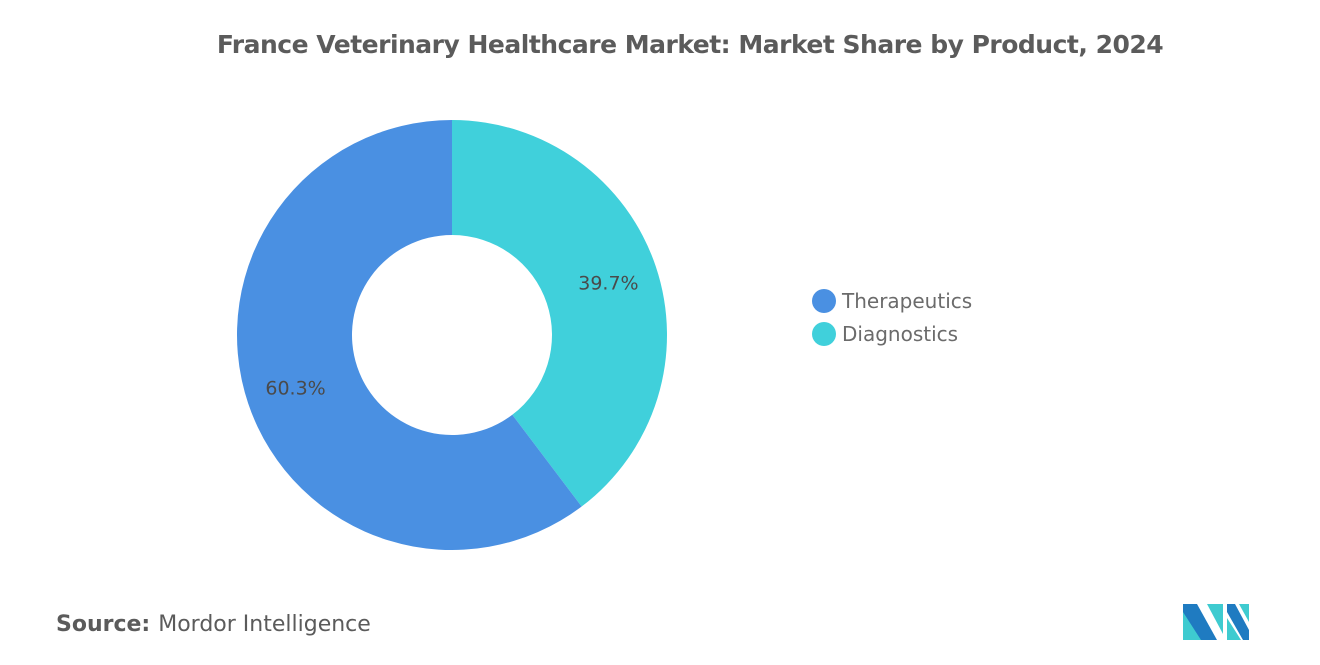 The width and height of the screenshot is (1320, 665). Describe the element at coordinates (103, 624) in the screenshot. I see `source-label: Source:` at that location.